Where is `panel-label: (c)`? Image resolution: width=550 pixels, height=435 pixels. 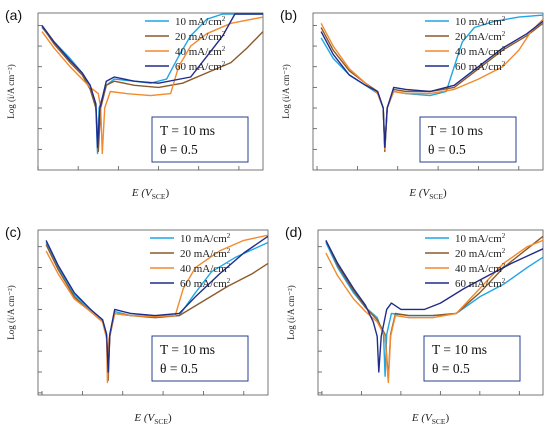 panel-label: (c) is located at coordinates (13, 232).